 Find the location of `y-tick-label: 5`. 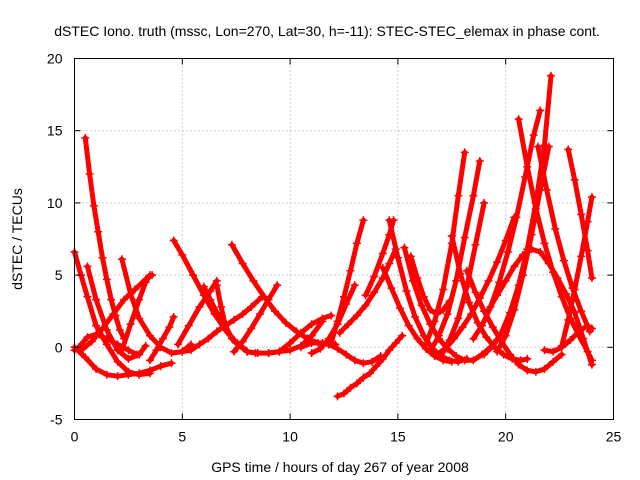

y-tick-label: 5 is located at coordinates (59, 275).